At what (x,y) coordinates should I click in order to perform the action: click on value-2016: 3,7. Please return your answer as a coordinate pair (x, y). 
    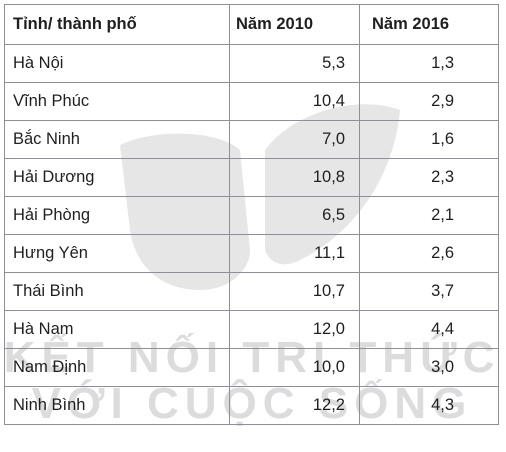
    Looking at the image, I should click on (429, 291).